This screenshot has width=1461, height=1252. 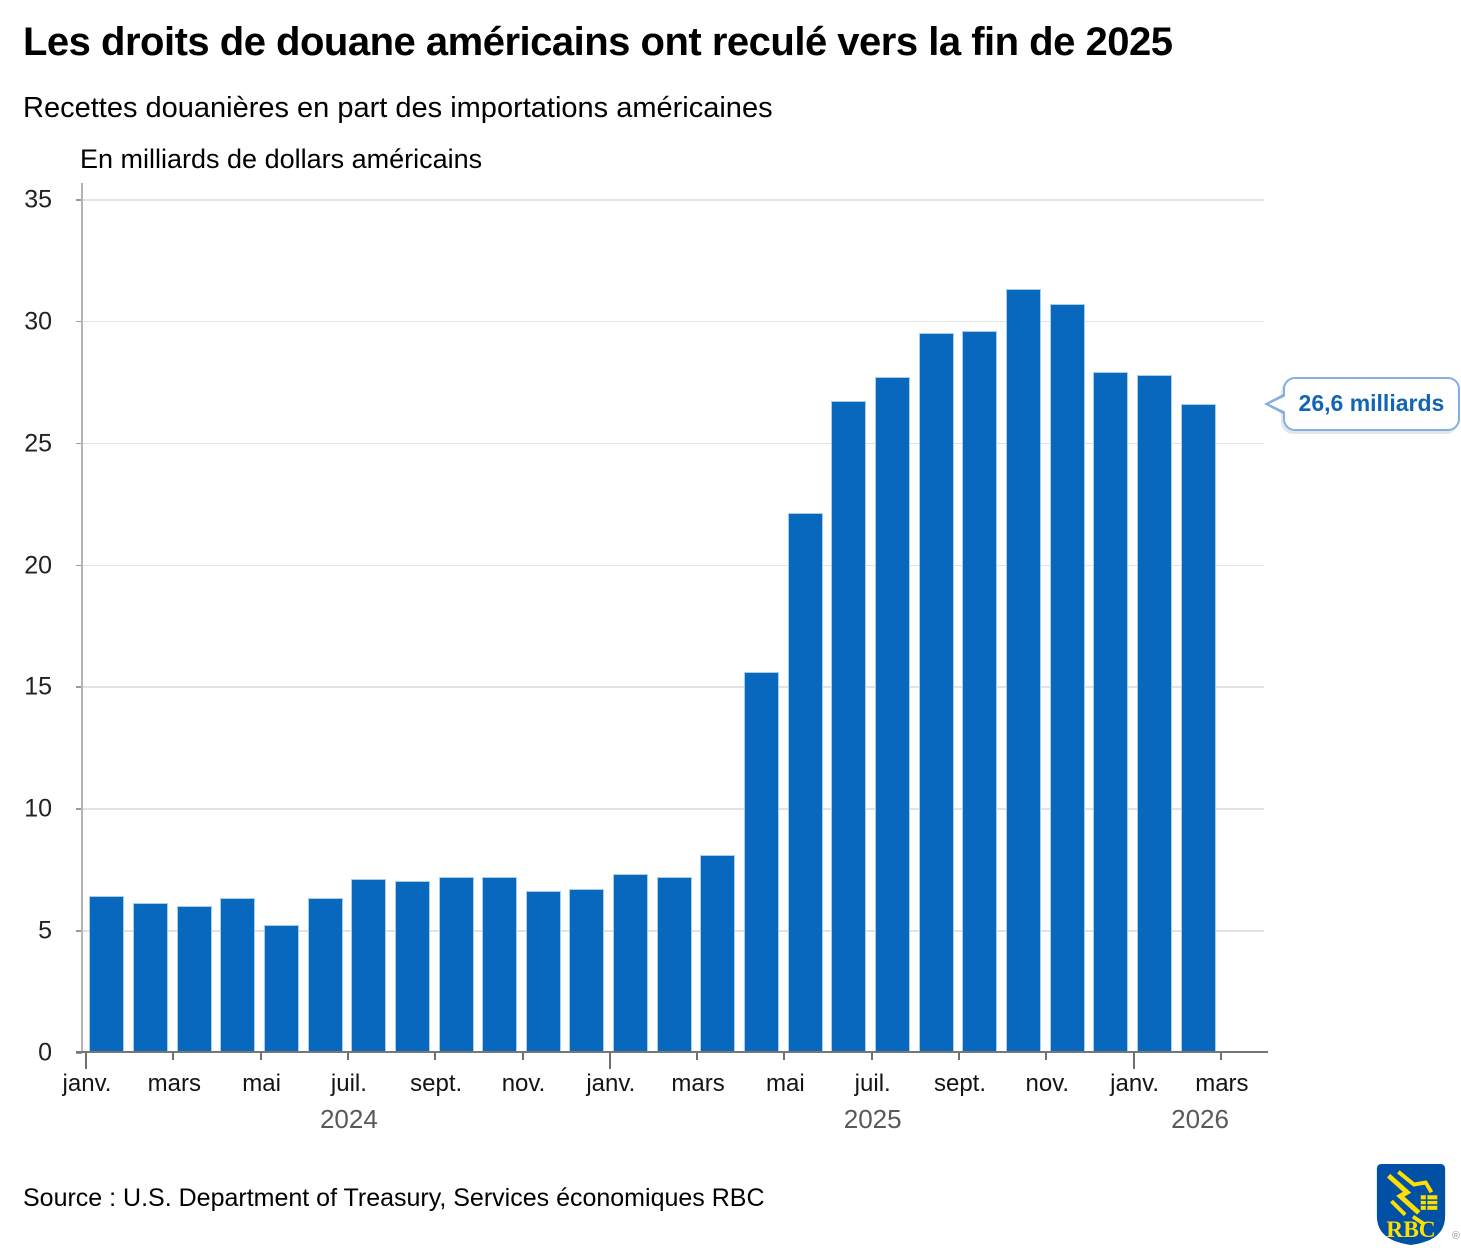 What do you see at coordinates (1410, 1230) in the screenshot?
I see `rbc-logo-letters: RBC` at bounding box center [1410, 1230].